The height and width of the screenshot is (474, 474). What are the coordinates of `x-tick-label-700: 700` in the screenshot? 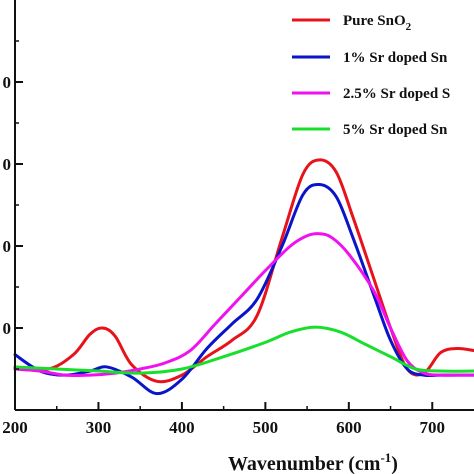 It's located at (433, 427).